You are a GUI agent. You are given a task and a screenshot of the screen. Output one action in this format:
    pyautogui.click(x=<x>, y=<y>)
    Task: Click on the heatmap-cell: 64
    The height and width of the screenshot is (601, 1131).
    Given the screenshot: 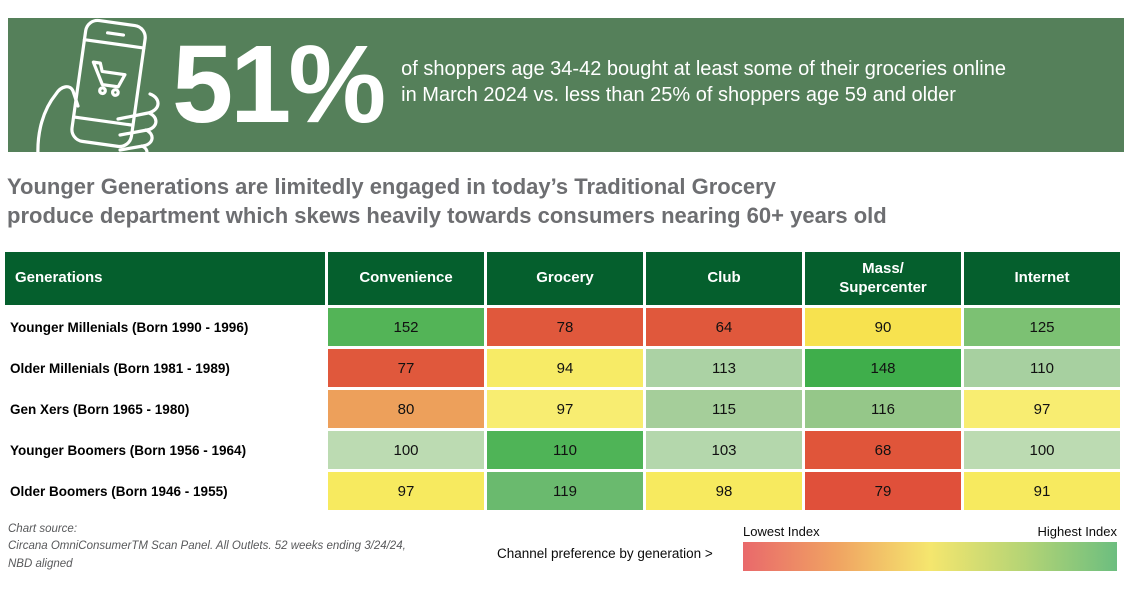 What is the action you would take?
    pyautogui.click(x=724, y=327)
    